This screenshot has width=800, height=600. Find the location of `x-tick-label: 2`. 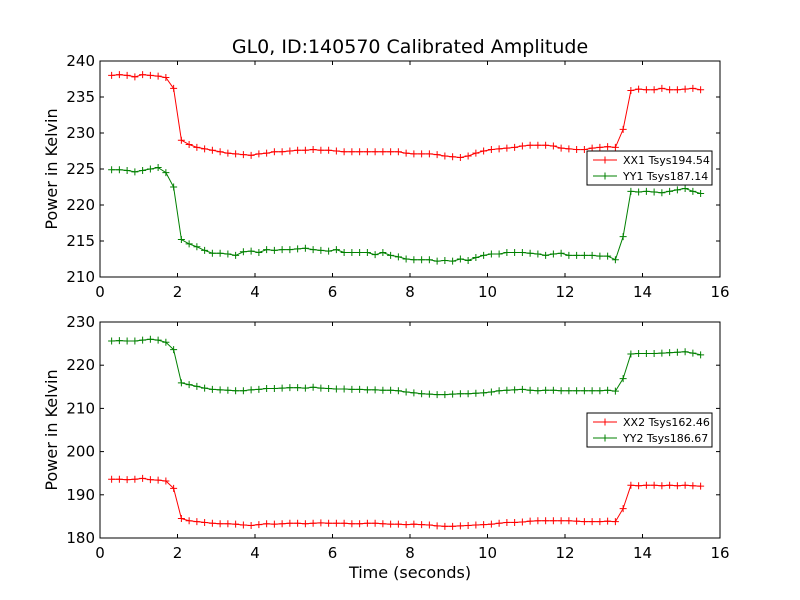

x-tick-label: 2 is located at coordinates (178, 553).